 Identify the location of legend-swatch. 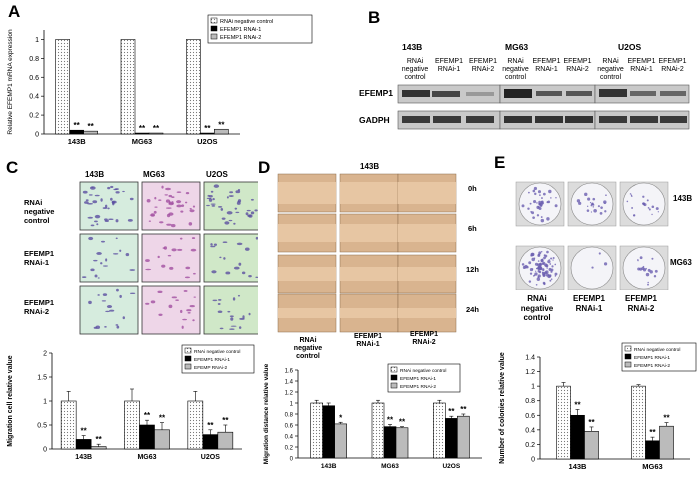
(214, 28).